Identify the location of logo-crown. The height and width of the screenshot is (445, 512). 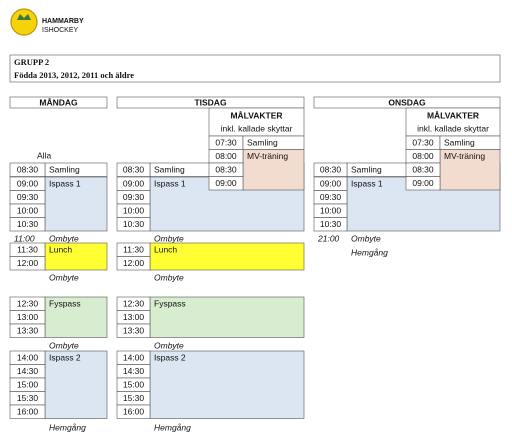
(24, 17).